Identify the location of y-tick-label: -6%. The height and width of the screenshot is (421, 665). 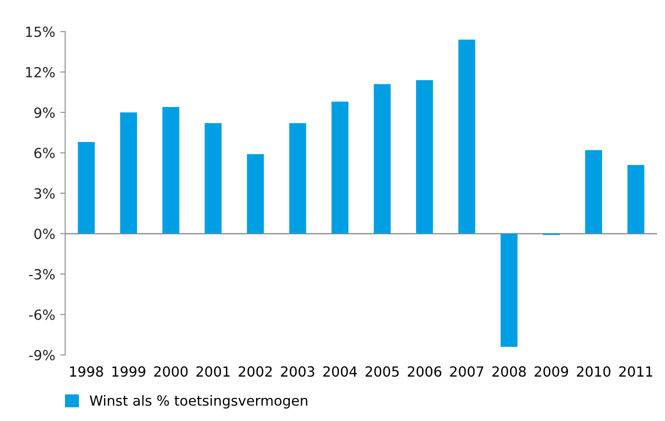
(42, 314).